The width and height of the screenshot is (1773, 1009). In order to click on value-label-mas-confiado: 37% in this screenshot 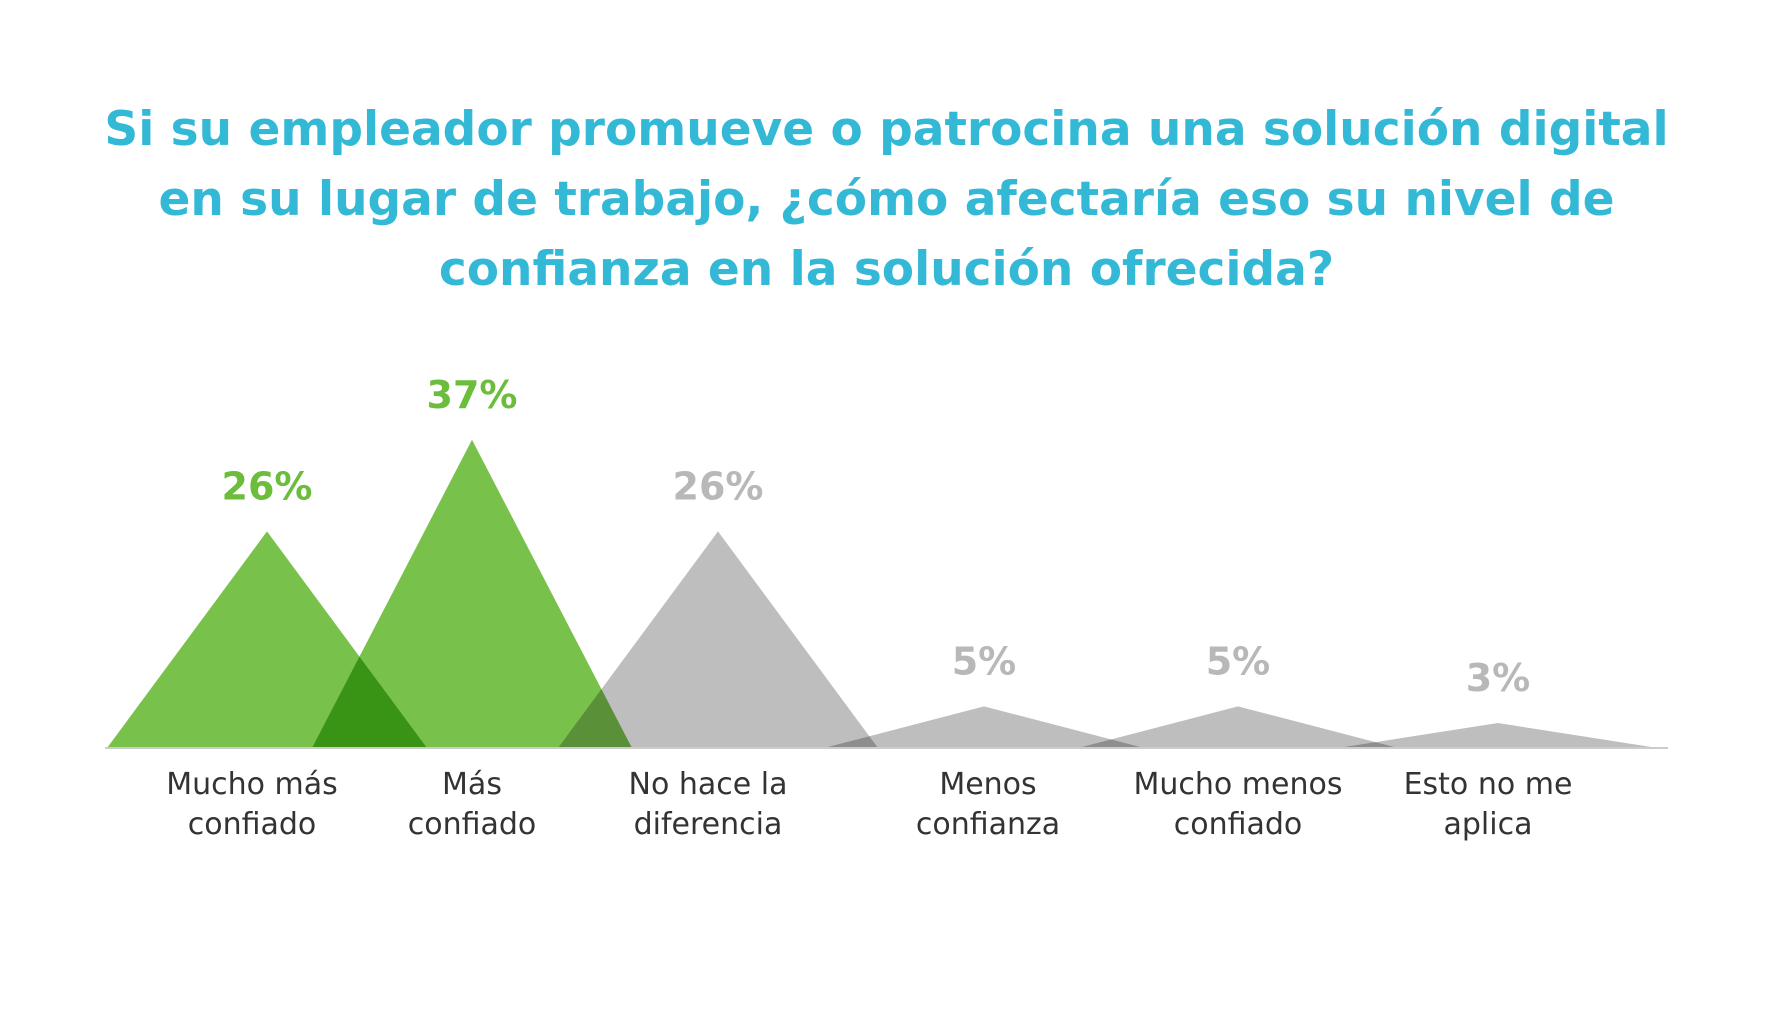, I will do `click(472, 395)`.